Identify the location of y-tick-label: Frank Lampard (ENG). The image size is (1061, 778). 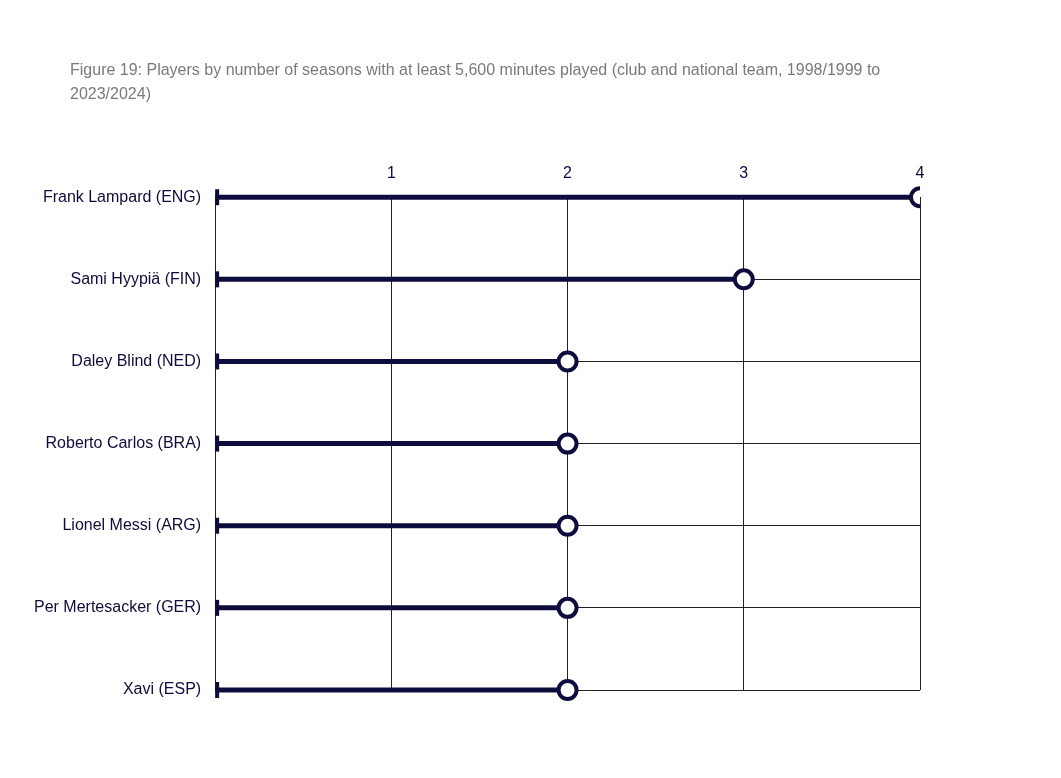
(122, 196).